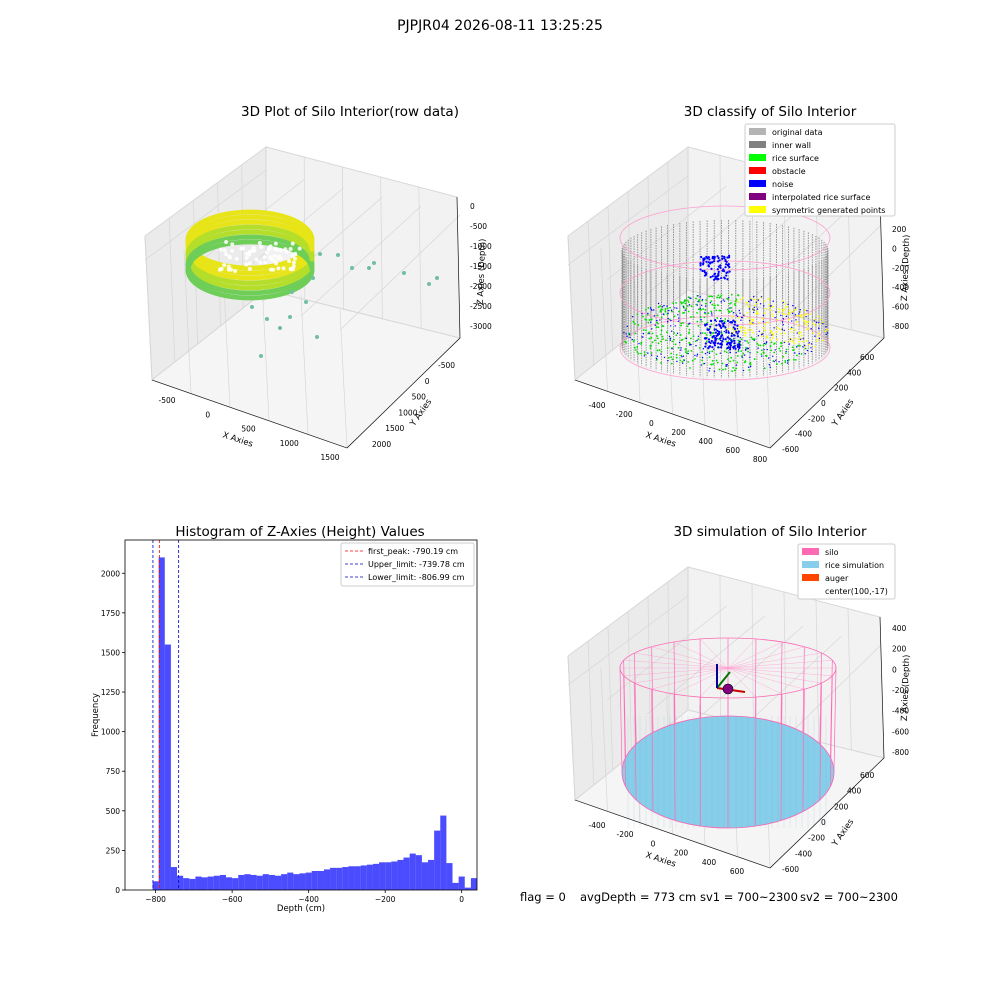 This screenshot has width=1000, height=1000. What do you see at coordinates (770, 532) in the screenshot?
I see `simulation-plot-title: 3D simulation of Silo Interior` at bounding box center [770, 532].